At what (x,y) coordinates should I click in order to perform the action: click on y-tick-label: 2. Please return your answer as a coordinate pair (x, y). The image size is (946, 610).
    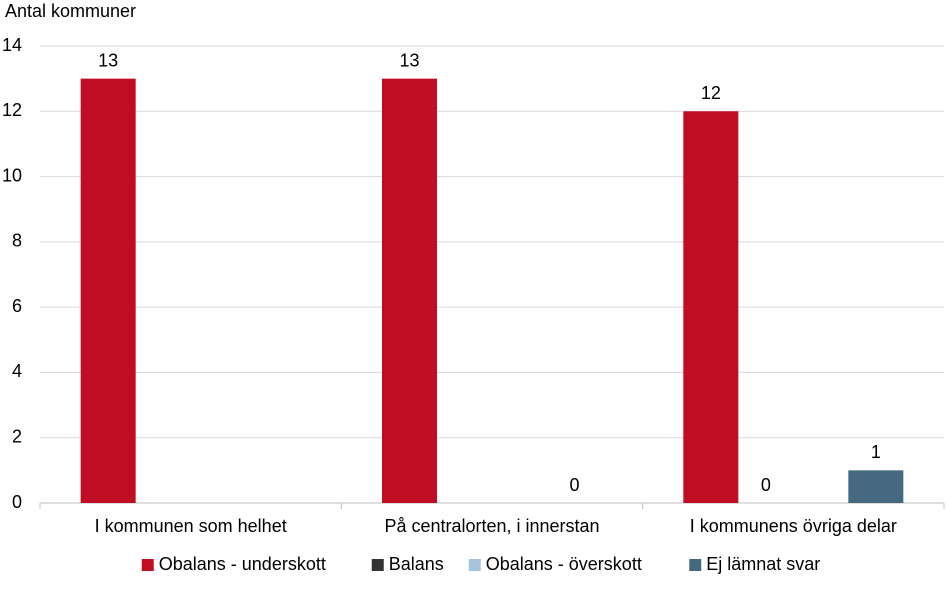
    Looking at the image, I should click on (17, 436).